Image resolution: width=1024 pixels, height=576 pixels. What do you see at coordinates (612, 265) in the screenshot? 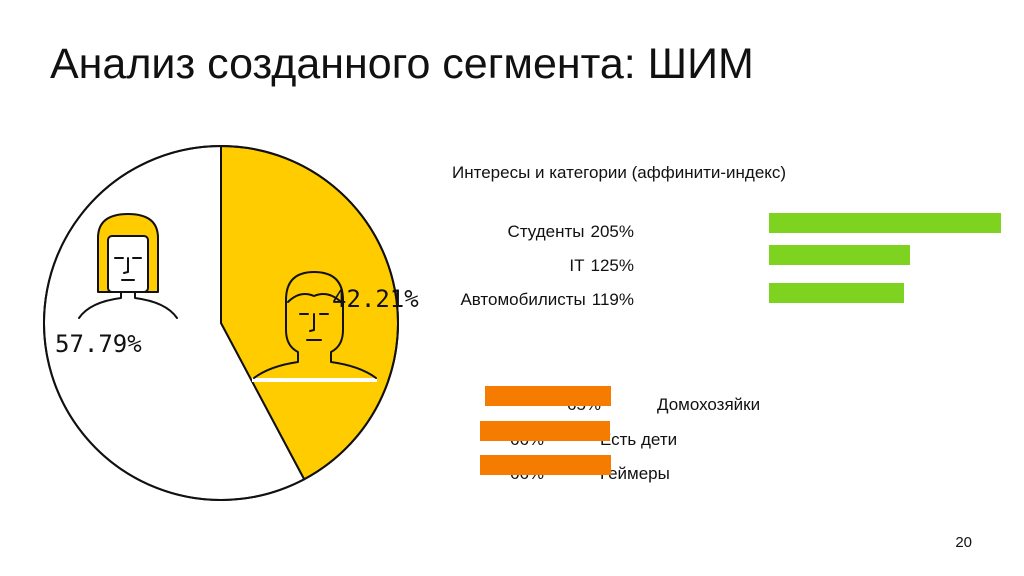
I see `affinity-value: 125%` at bounding box center [612, 265].